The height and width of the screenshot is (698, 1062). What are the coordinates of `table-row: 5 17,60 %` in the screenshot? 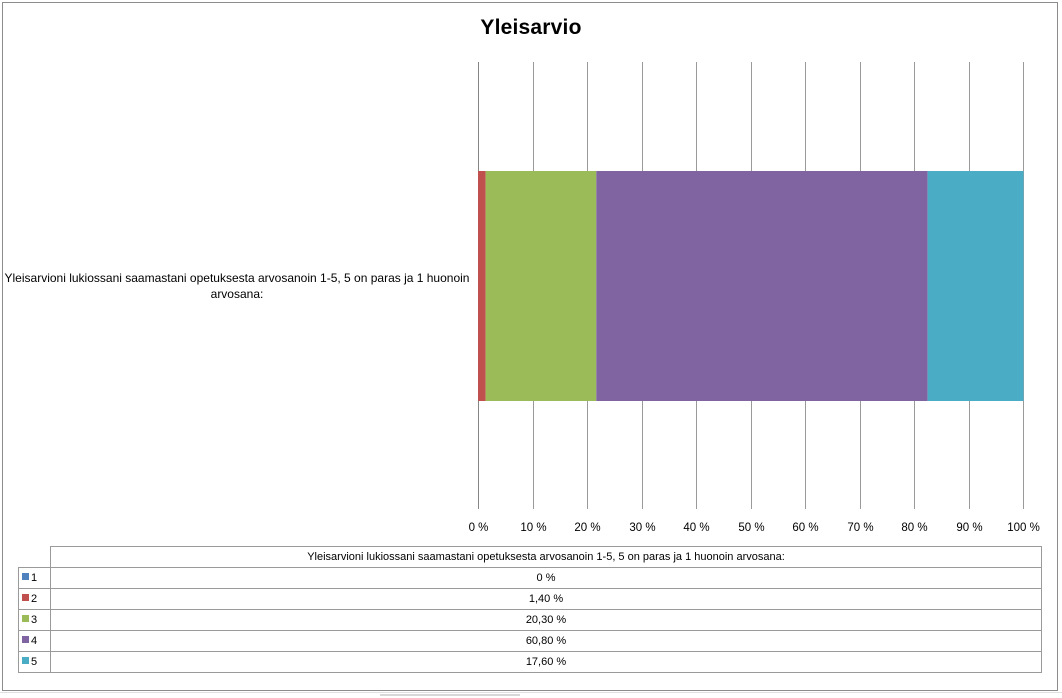 It's located at (530, 661).